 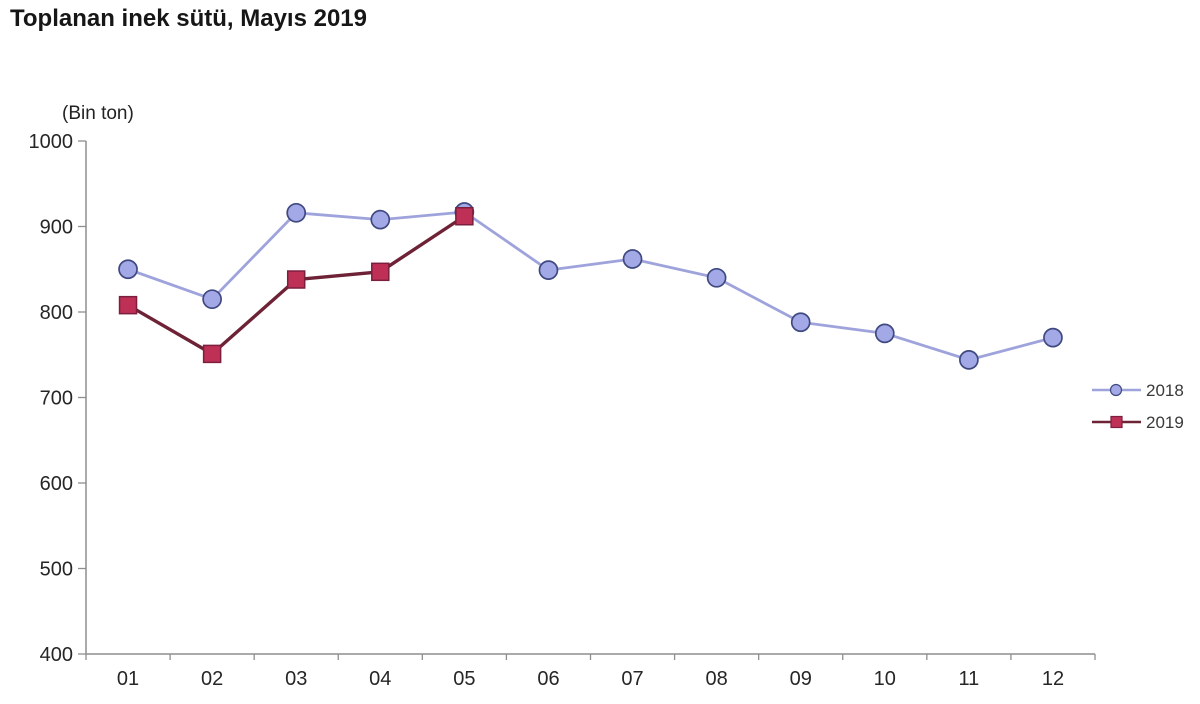 What do you see at coordinates (188, 18) in the screenshot?
I see `chart-title: Toplanan inek sütü, Mayıs 2019` at bounding box center [188, 18].